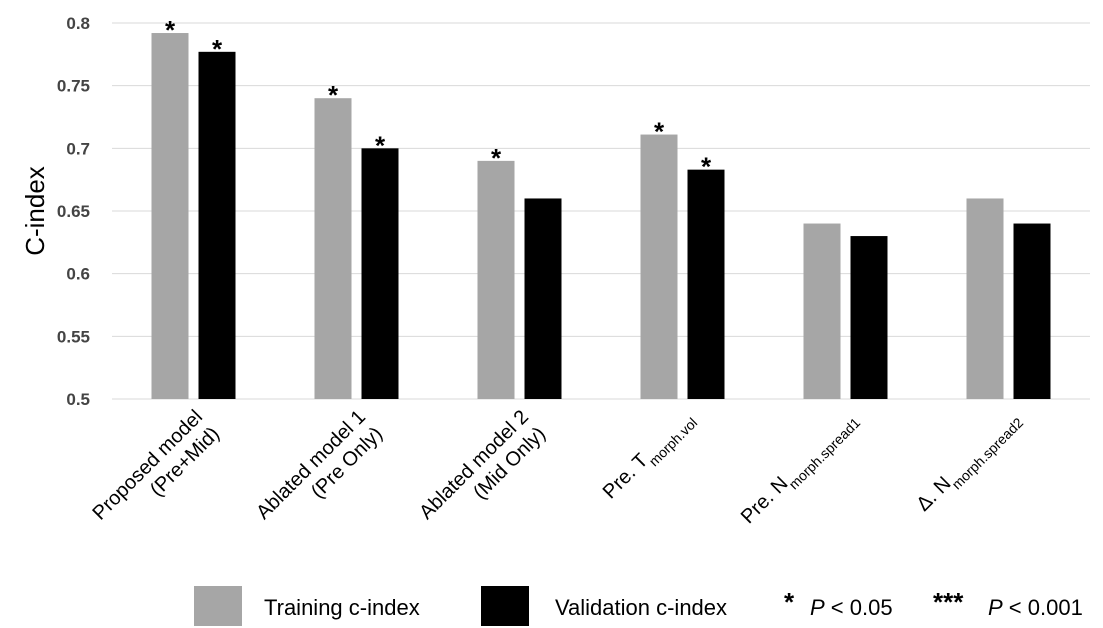 Image resolution: width=1103 pixels, height=628 pixels. I want to click on legend-label: Training c-index, so click(342, 607).